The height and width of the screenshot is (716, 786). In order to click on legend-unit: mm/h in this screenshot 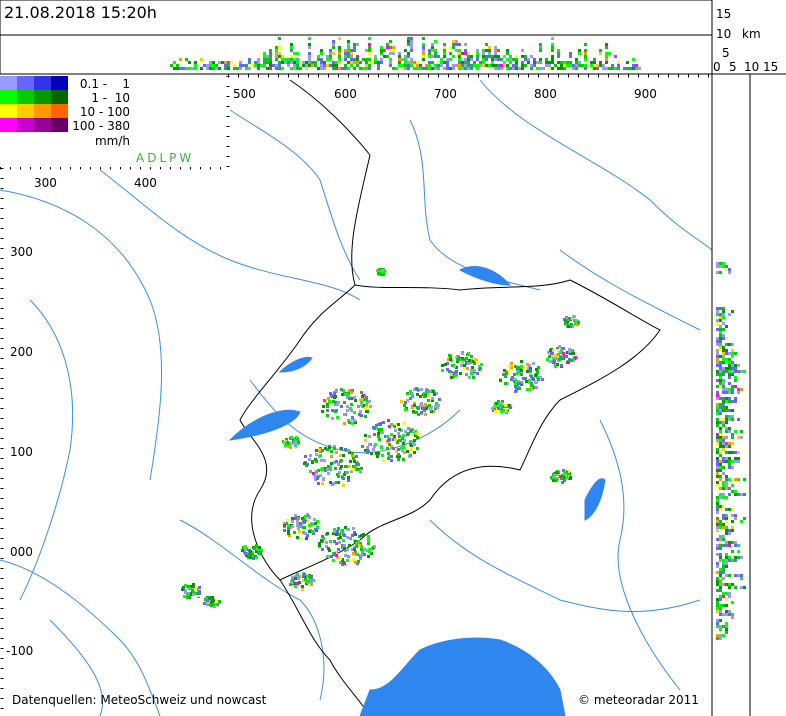, I will do `click(112, 141)`.